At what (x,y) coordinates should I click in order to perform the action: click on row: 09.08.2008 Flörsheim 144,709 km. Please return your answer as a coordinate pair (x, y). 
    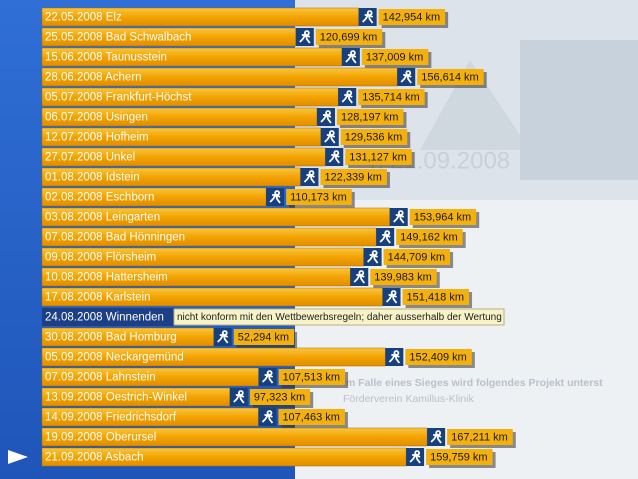
    Looking at the image, I should click on (247, 257).